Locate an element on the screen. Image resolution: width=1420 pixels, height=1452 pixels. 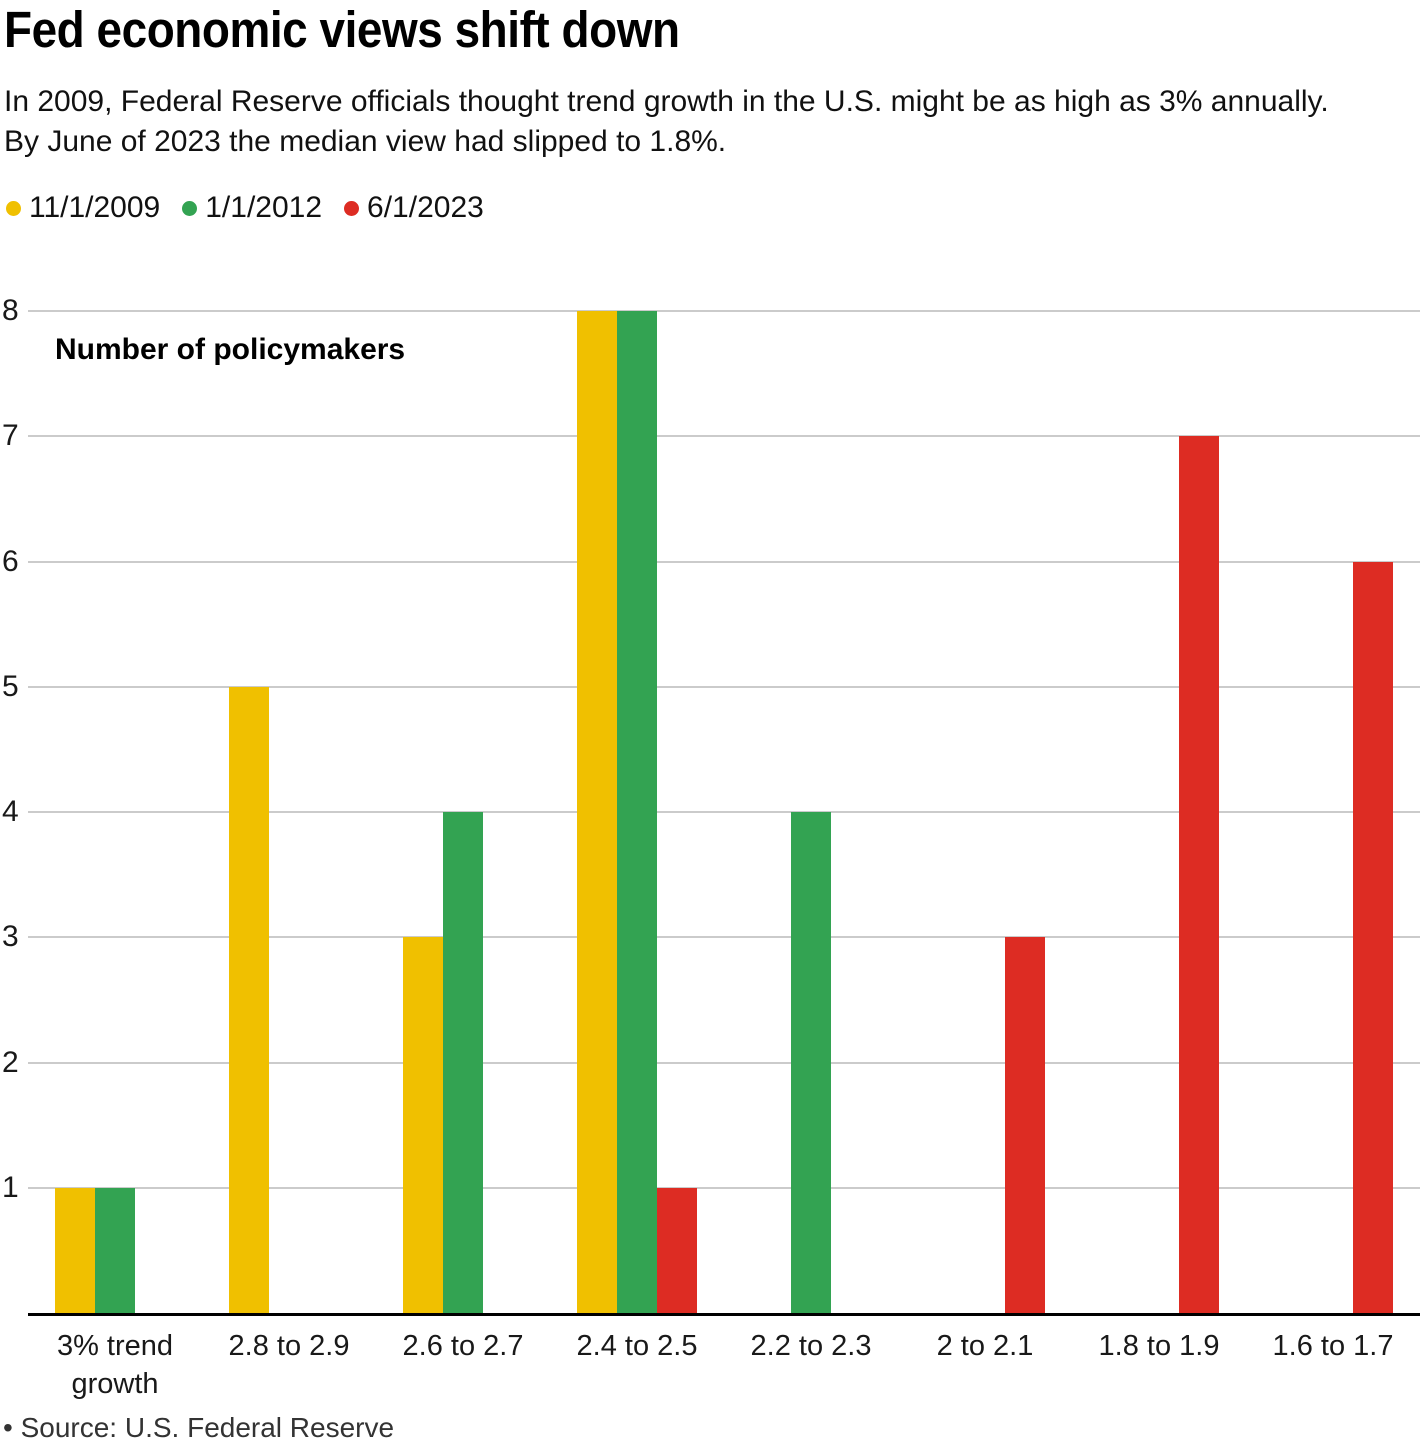
legend: 11/1/2009 1/1/2012 6/1/2023 is located at coordinates (245, 208).